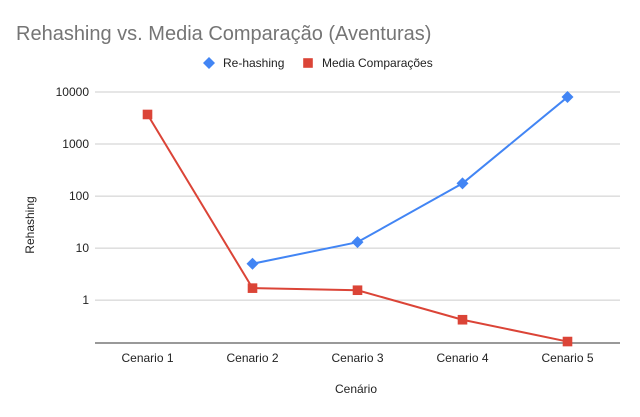 This screenshot has height=417, width=640. Describe the element at coordinates (75, 144) in the screenshot. I see `y-tick-label: 1000` at that location.